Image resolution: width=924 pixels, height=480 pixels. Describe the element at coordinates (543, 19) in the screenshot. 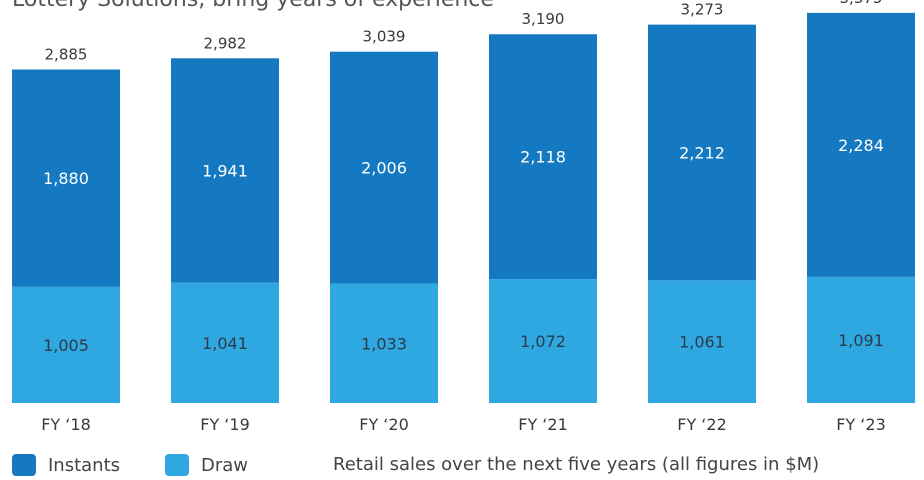

I see `data-label-total: 3,190` at that location.